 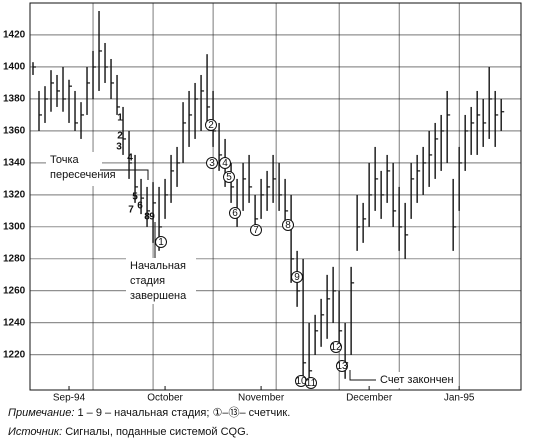 What do you see at coordinates (35, 432) in the screenshot?
I see `source-label: Источник:` at bounding box center [35, 432].